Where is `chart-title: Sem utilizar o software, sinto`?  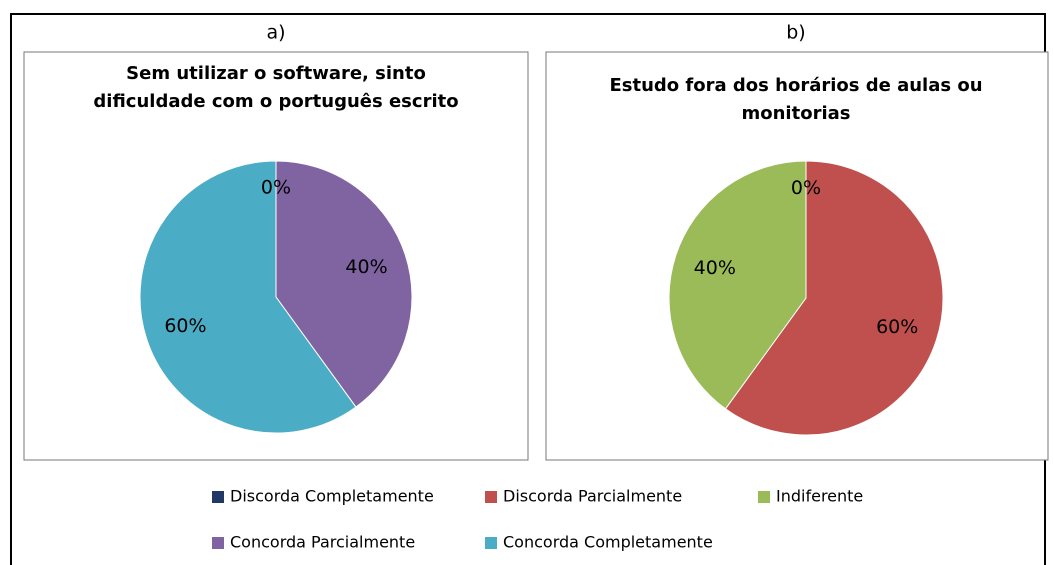 chart-title: Sem utilizar o software, sinto is located at coordinates (276, 73).